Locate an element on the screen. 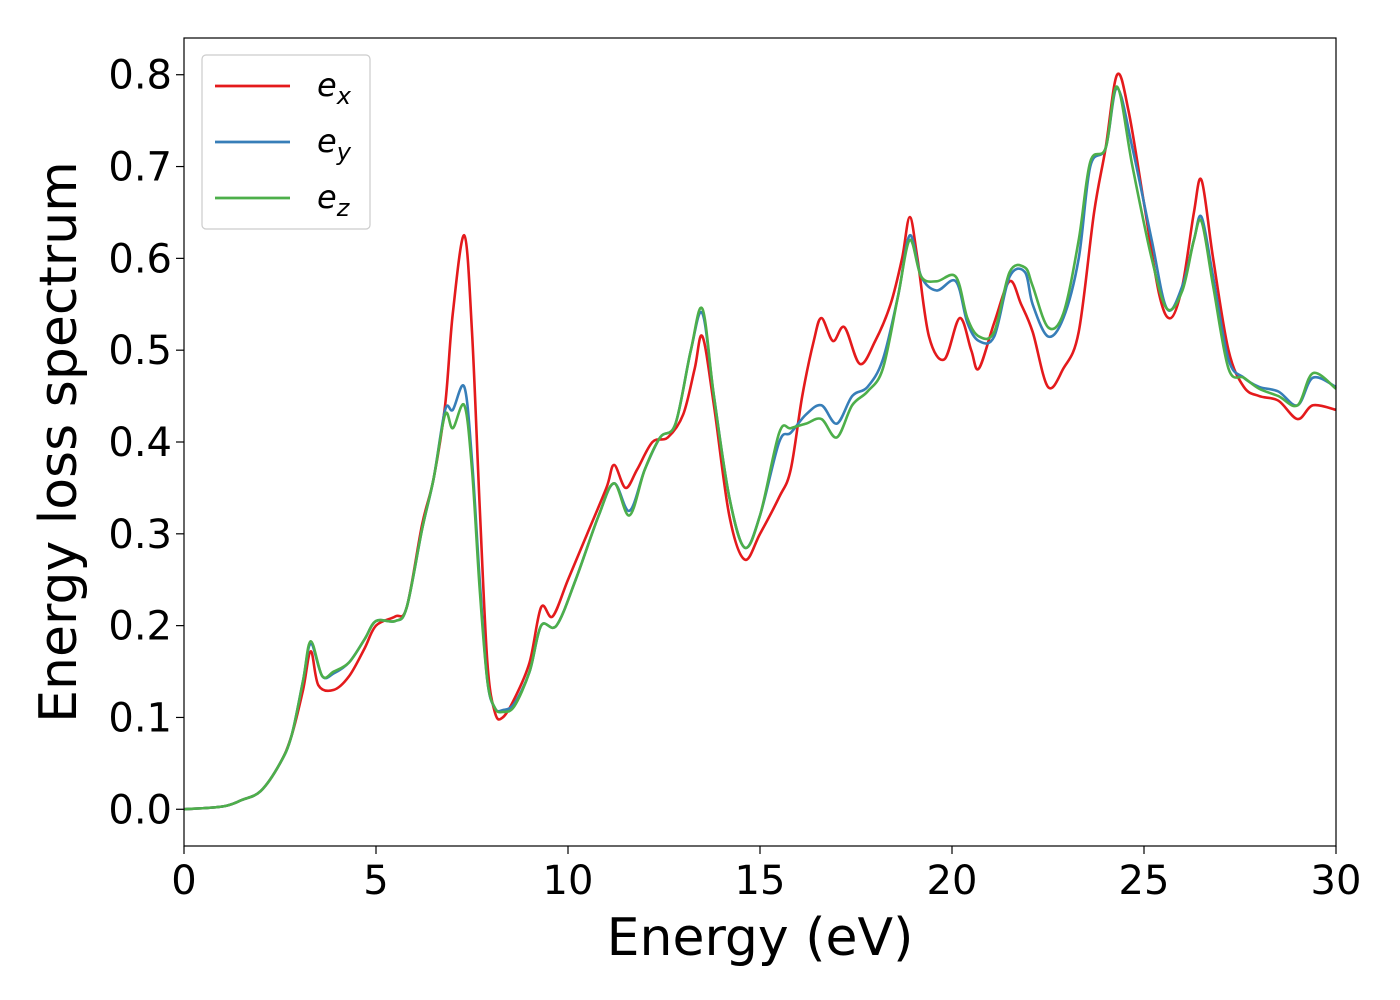 The height and width of the screenshot is (1000, 1400). y-tick-label: 0.6 is located at coordinates (140, 259).